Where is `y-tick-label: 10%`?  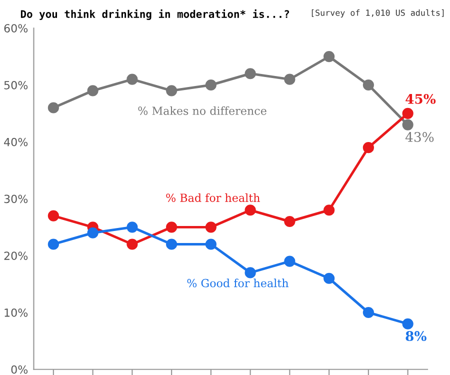
y-tick-label: 10% is located at coordinates (16, 312).